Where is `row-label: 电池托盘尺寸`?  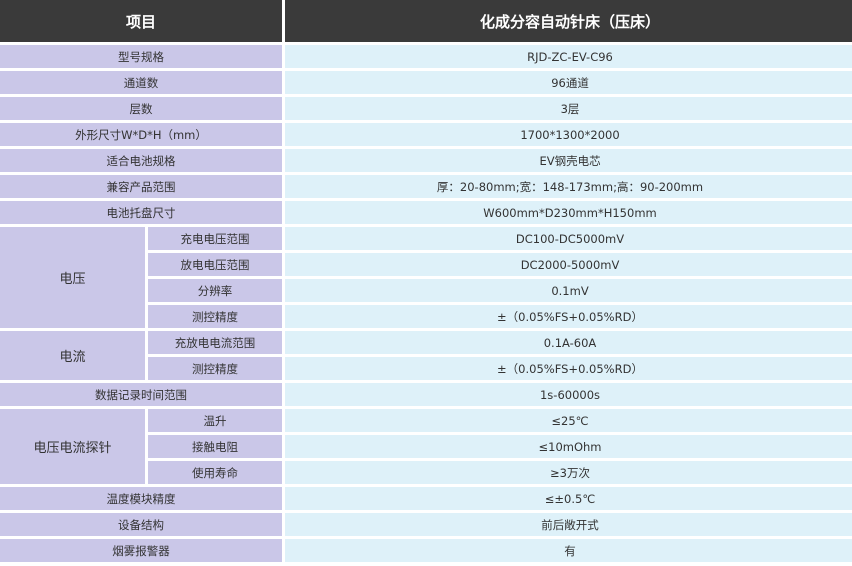
row-label: 电池托盘尺寸 is located at coordinates (141, 212).